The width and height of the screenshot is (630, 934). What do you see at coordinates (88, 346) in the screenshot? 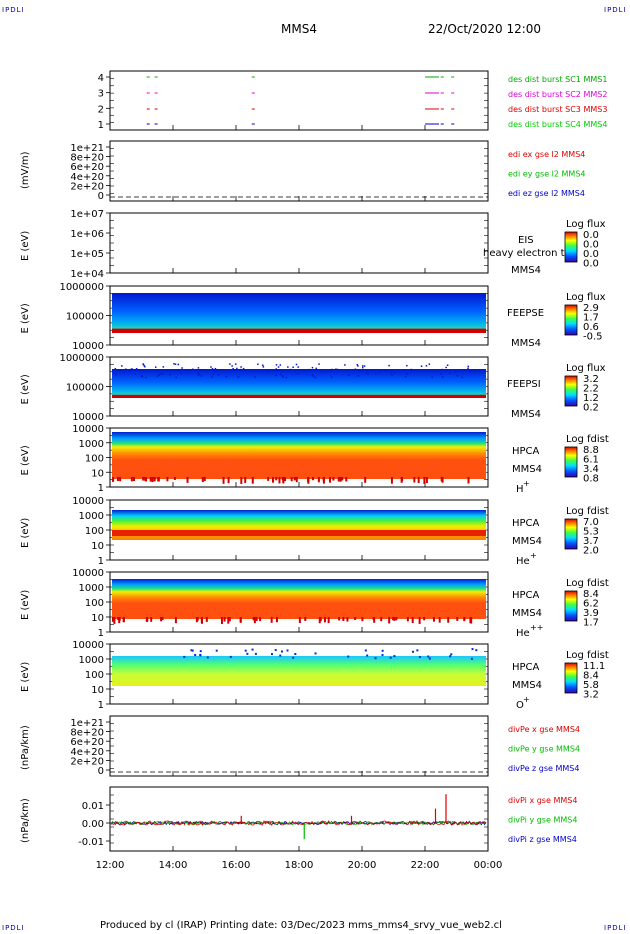
I see `y-tick-label: 10000` at bounding box center [88, 346].